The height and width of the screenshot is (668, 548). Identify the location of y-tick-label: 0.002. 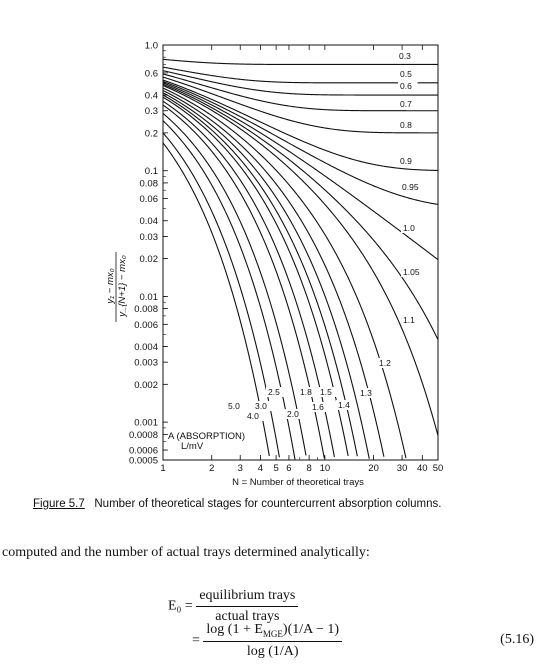
(146, 385).